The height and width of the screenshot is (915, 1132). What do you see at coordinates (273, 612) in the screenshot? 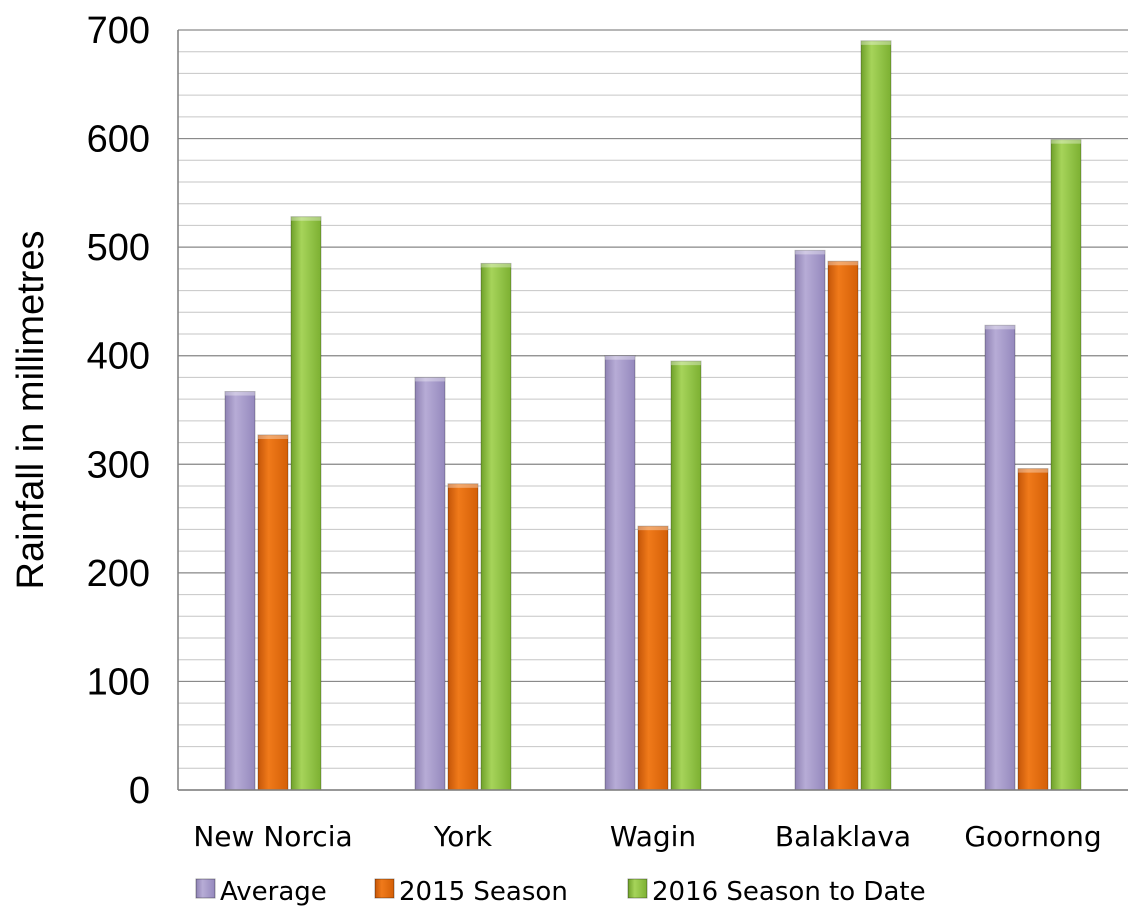
I see `bar-2015-season-new-norcia` at bounding box center [273, 612].